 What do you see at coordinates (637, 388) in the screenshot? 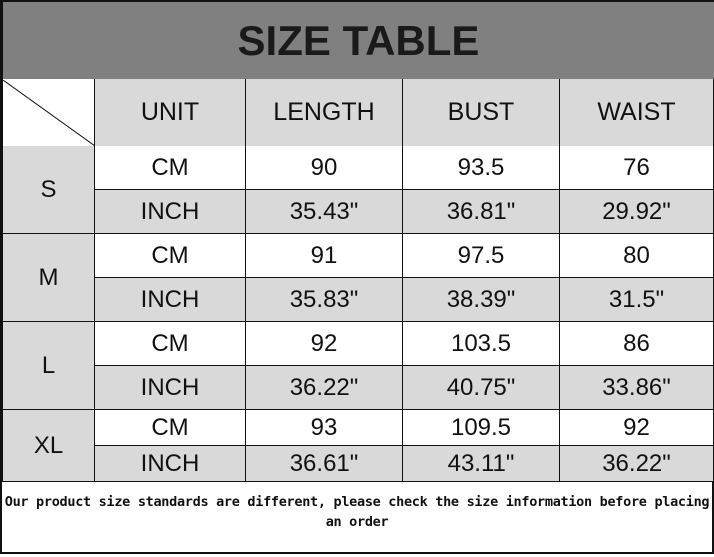
I see `inch-cell: 33.86"` at bounding box center [637, 388].